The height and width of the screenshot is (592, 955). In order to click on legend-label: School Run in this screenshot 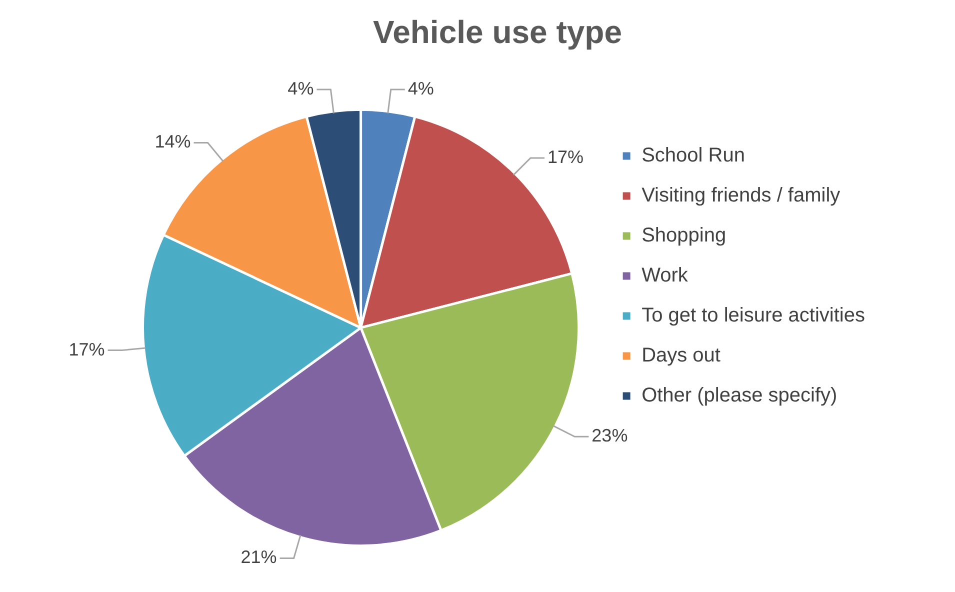, I will do `click(693, 155)`.